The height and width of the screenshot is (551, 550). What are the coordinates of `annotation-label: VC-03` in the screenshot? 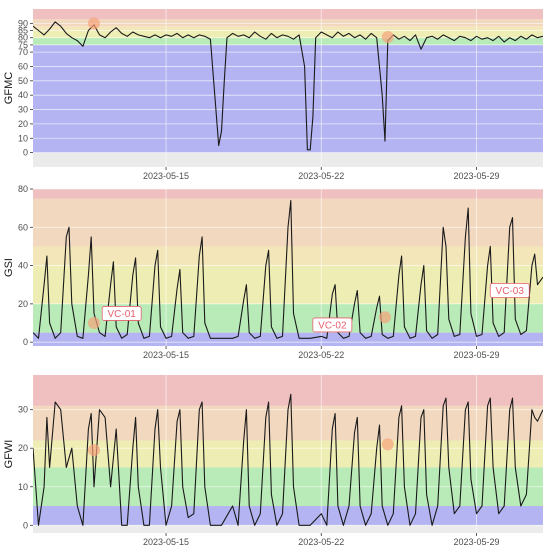 It's located at (510, 291).